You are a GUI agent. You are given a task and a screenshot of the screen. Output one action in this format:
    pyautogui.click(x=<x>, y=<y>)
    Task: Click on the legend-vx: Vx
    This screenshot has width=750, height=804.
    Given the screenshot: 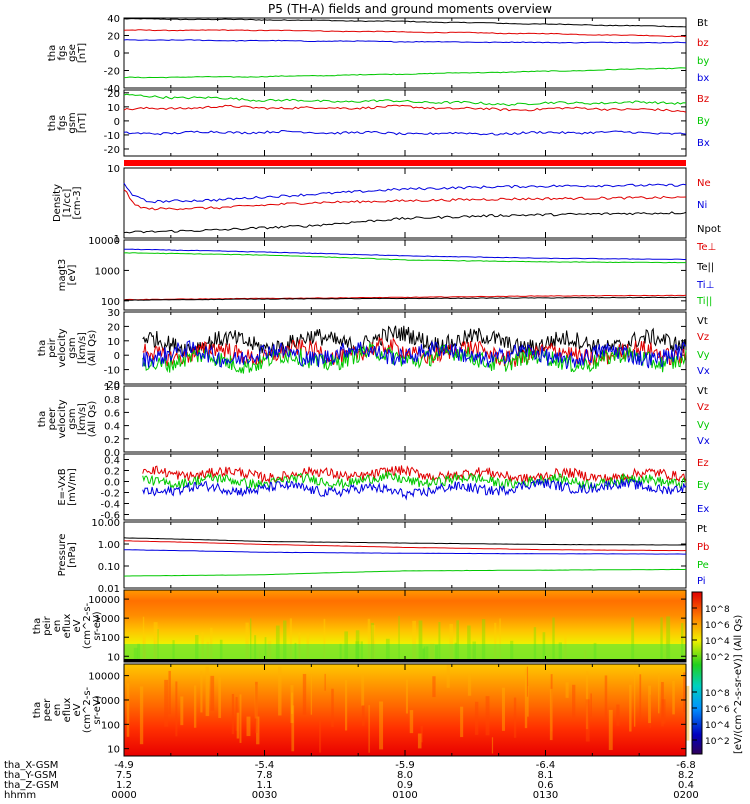 What is the action you would take?
    pyautogui.click(x=703, y=441)
    